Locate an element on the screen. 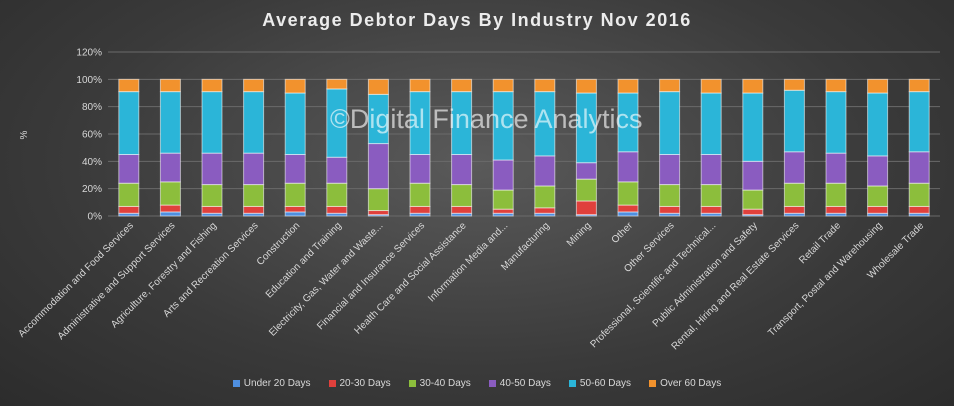 The height and width of the screenshot is (406, 954). legend-item: 50-60 Days is located at coordinates (599, 383).